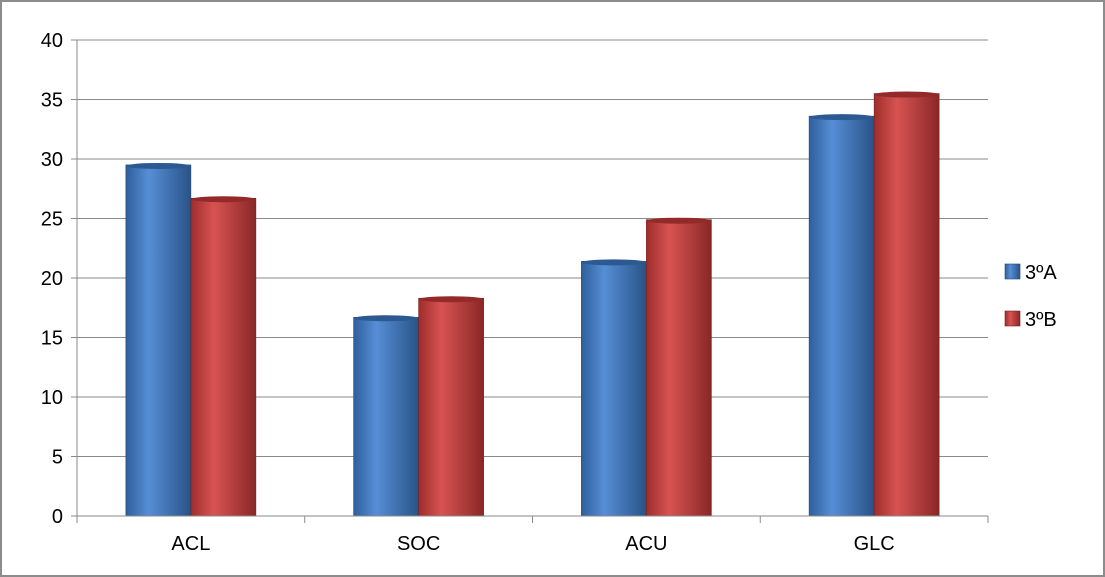 The height and width of the screenshot is (577, 1105). Describe the element at coordinates (1030, 296) in the screenshot. I see `legend: 3ºA 3ºB` at that location.